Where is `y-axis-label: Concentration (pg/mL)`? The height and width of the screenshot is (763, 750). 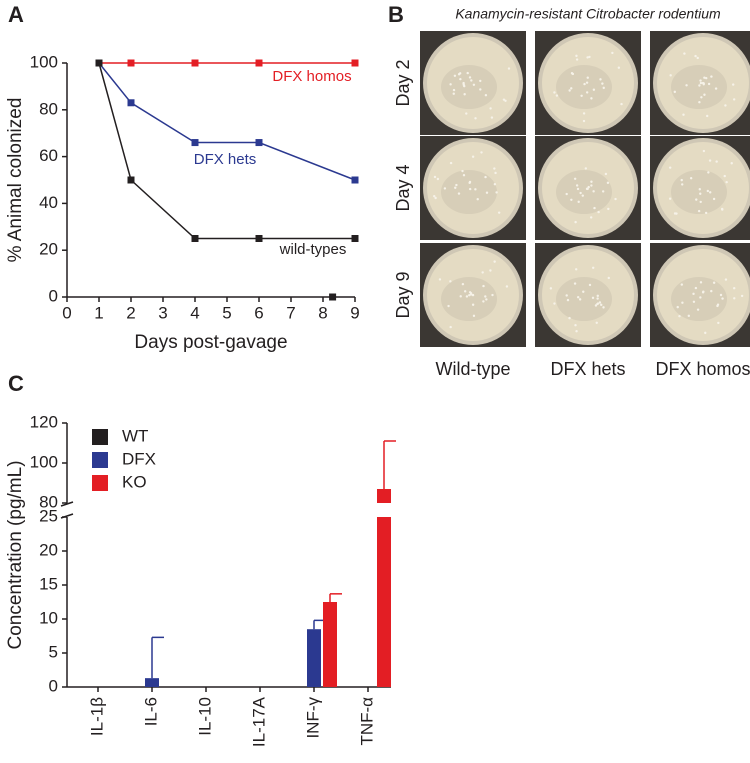
y-axis-label: Concentration (pg/mL) is located at coordinates (15, 554).